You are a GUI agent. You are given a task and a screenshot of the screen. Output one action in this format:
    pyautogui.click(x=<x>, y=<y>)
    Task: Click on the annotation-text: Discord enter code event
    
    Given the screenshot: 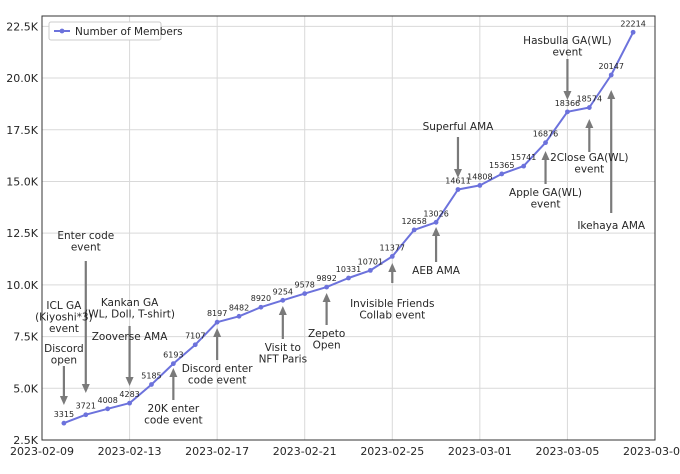 What is the action you would take?
    pyautogui.click(x=217, y=375)
    